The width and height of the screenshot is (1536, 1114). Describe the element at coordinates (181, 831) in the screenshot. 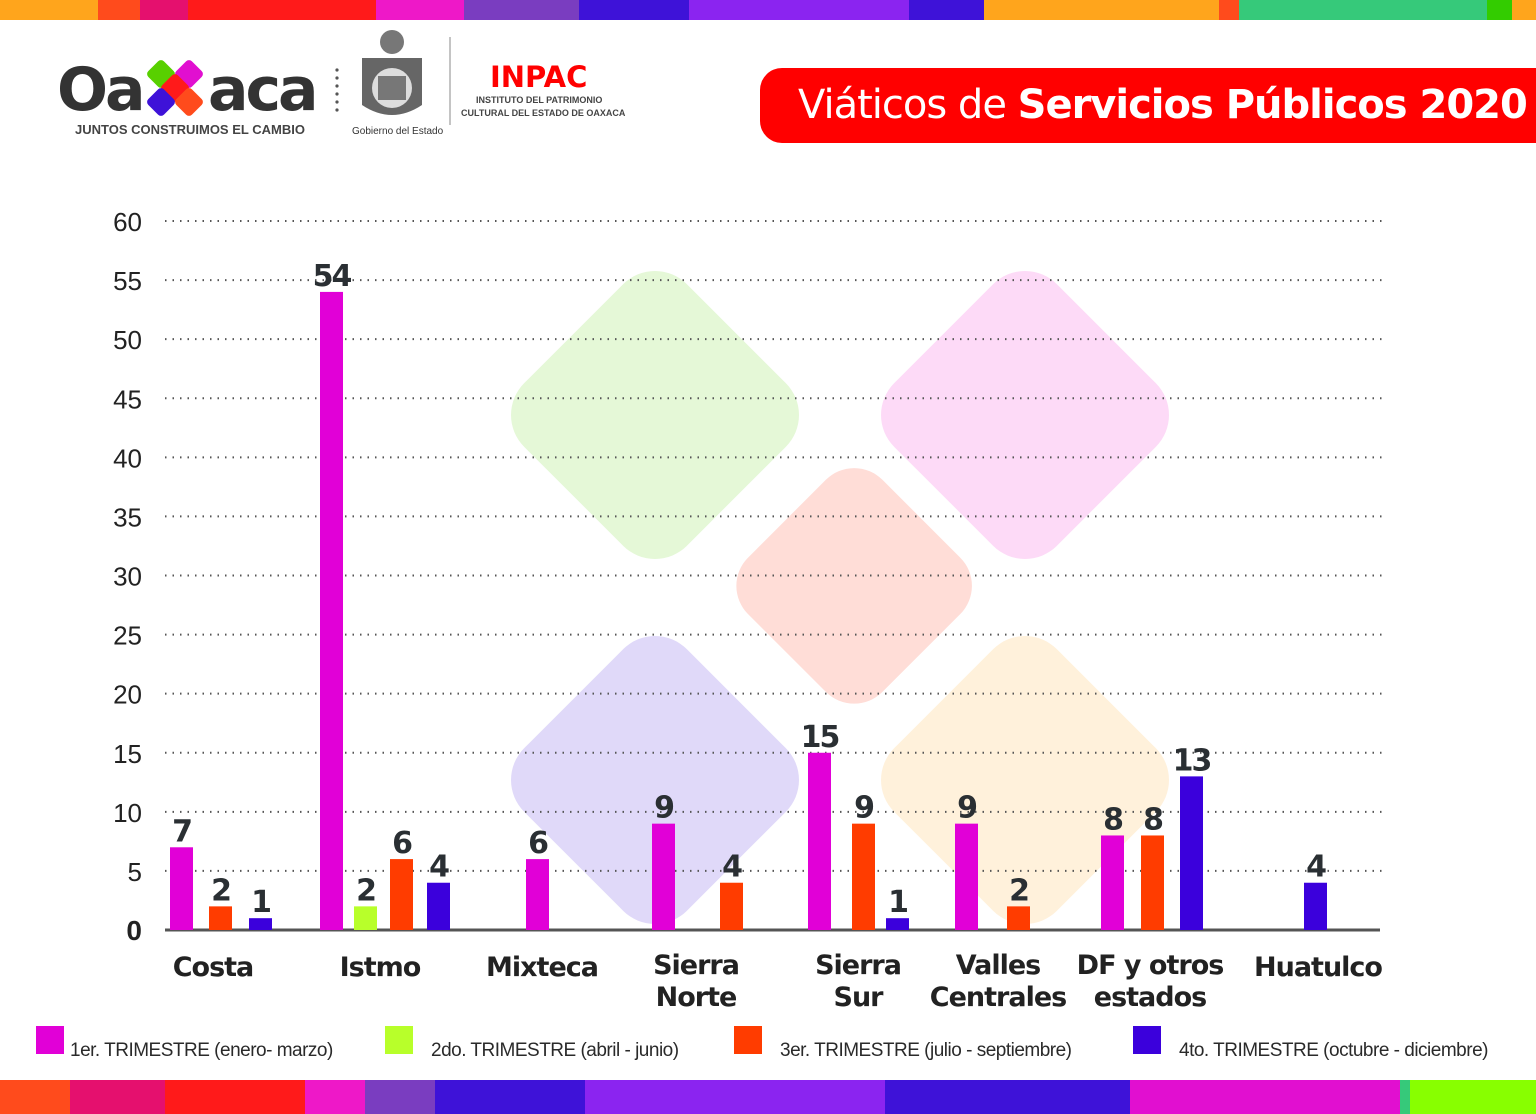

I see `data-label: 7` at that location.